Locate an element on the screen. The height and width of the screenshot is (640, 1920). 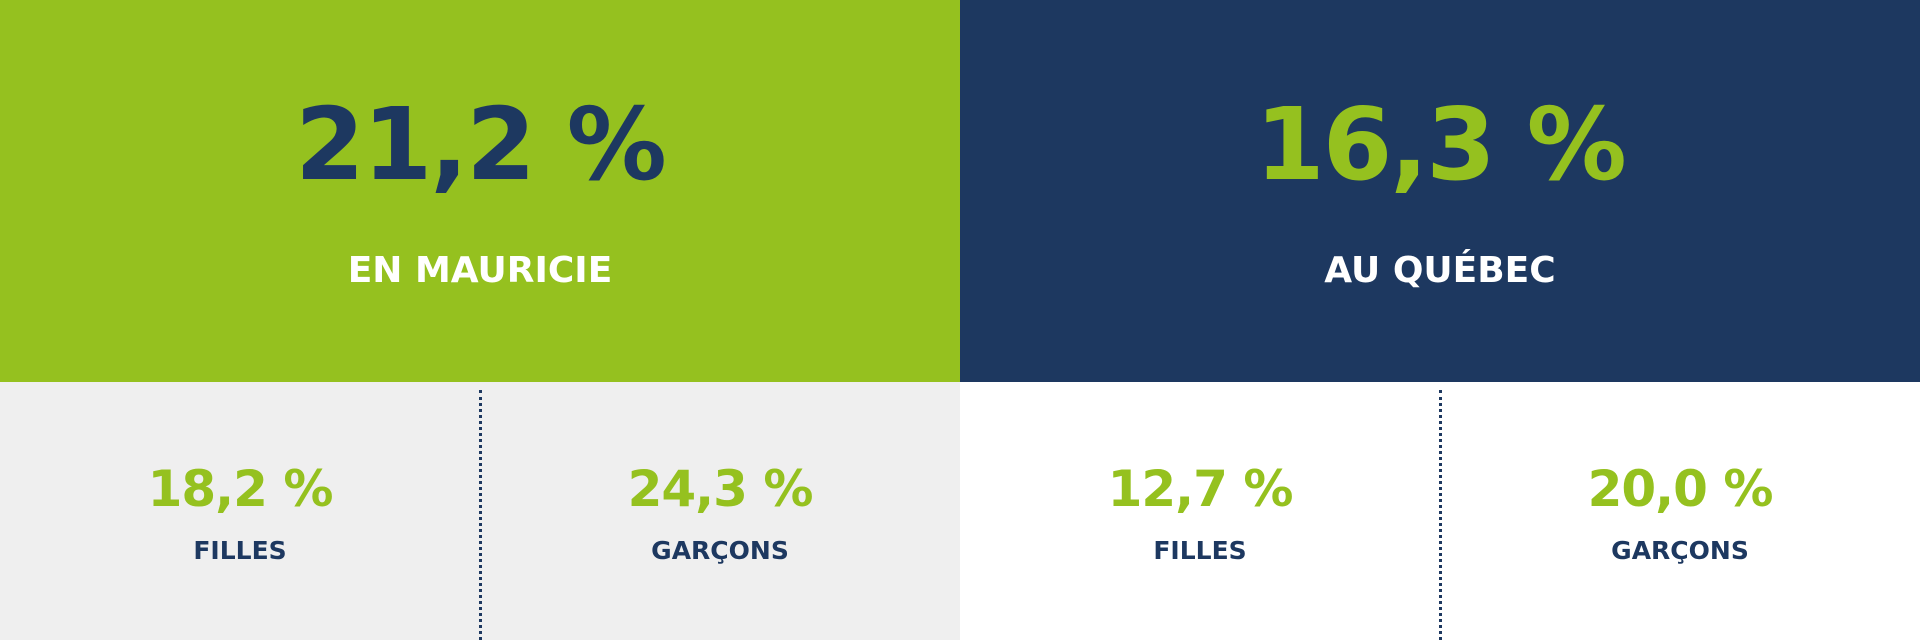
quebec-girls: 12,7 % FILLES is located at coordinates (1200, 511).